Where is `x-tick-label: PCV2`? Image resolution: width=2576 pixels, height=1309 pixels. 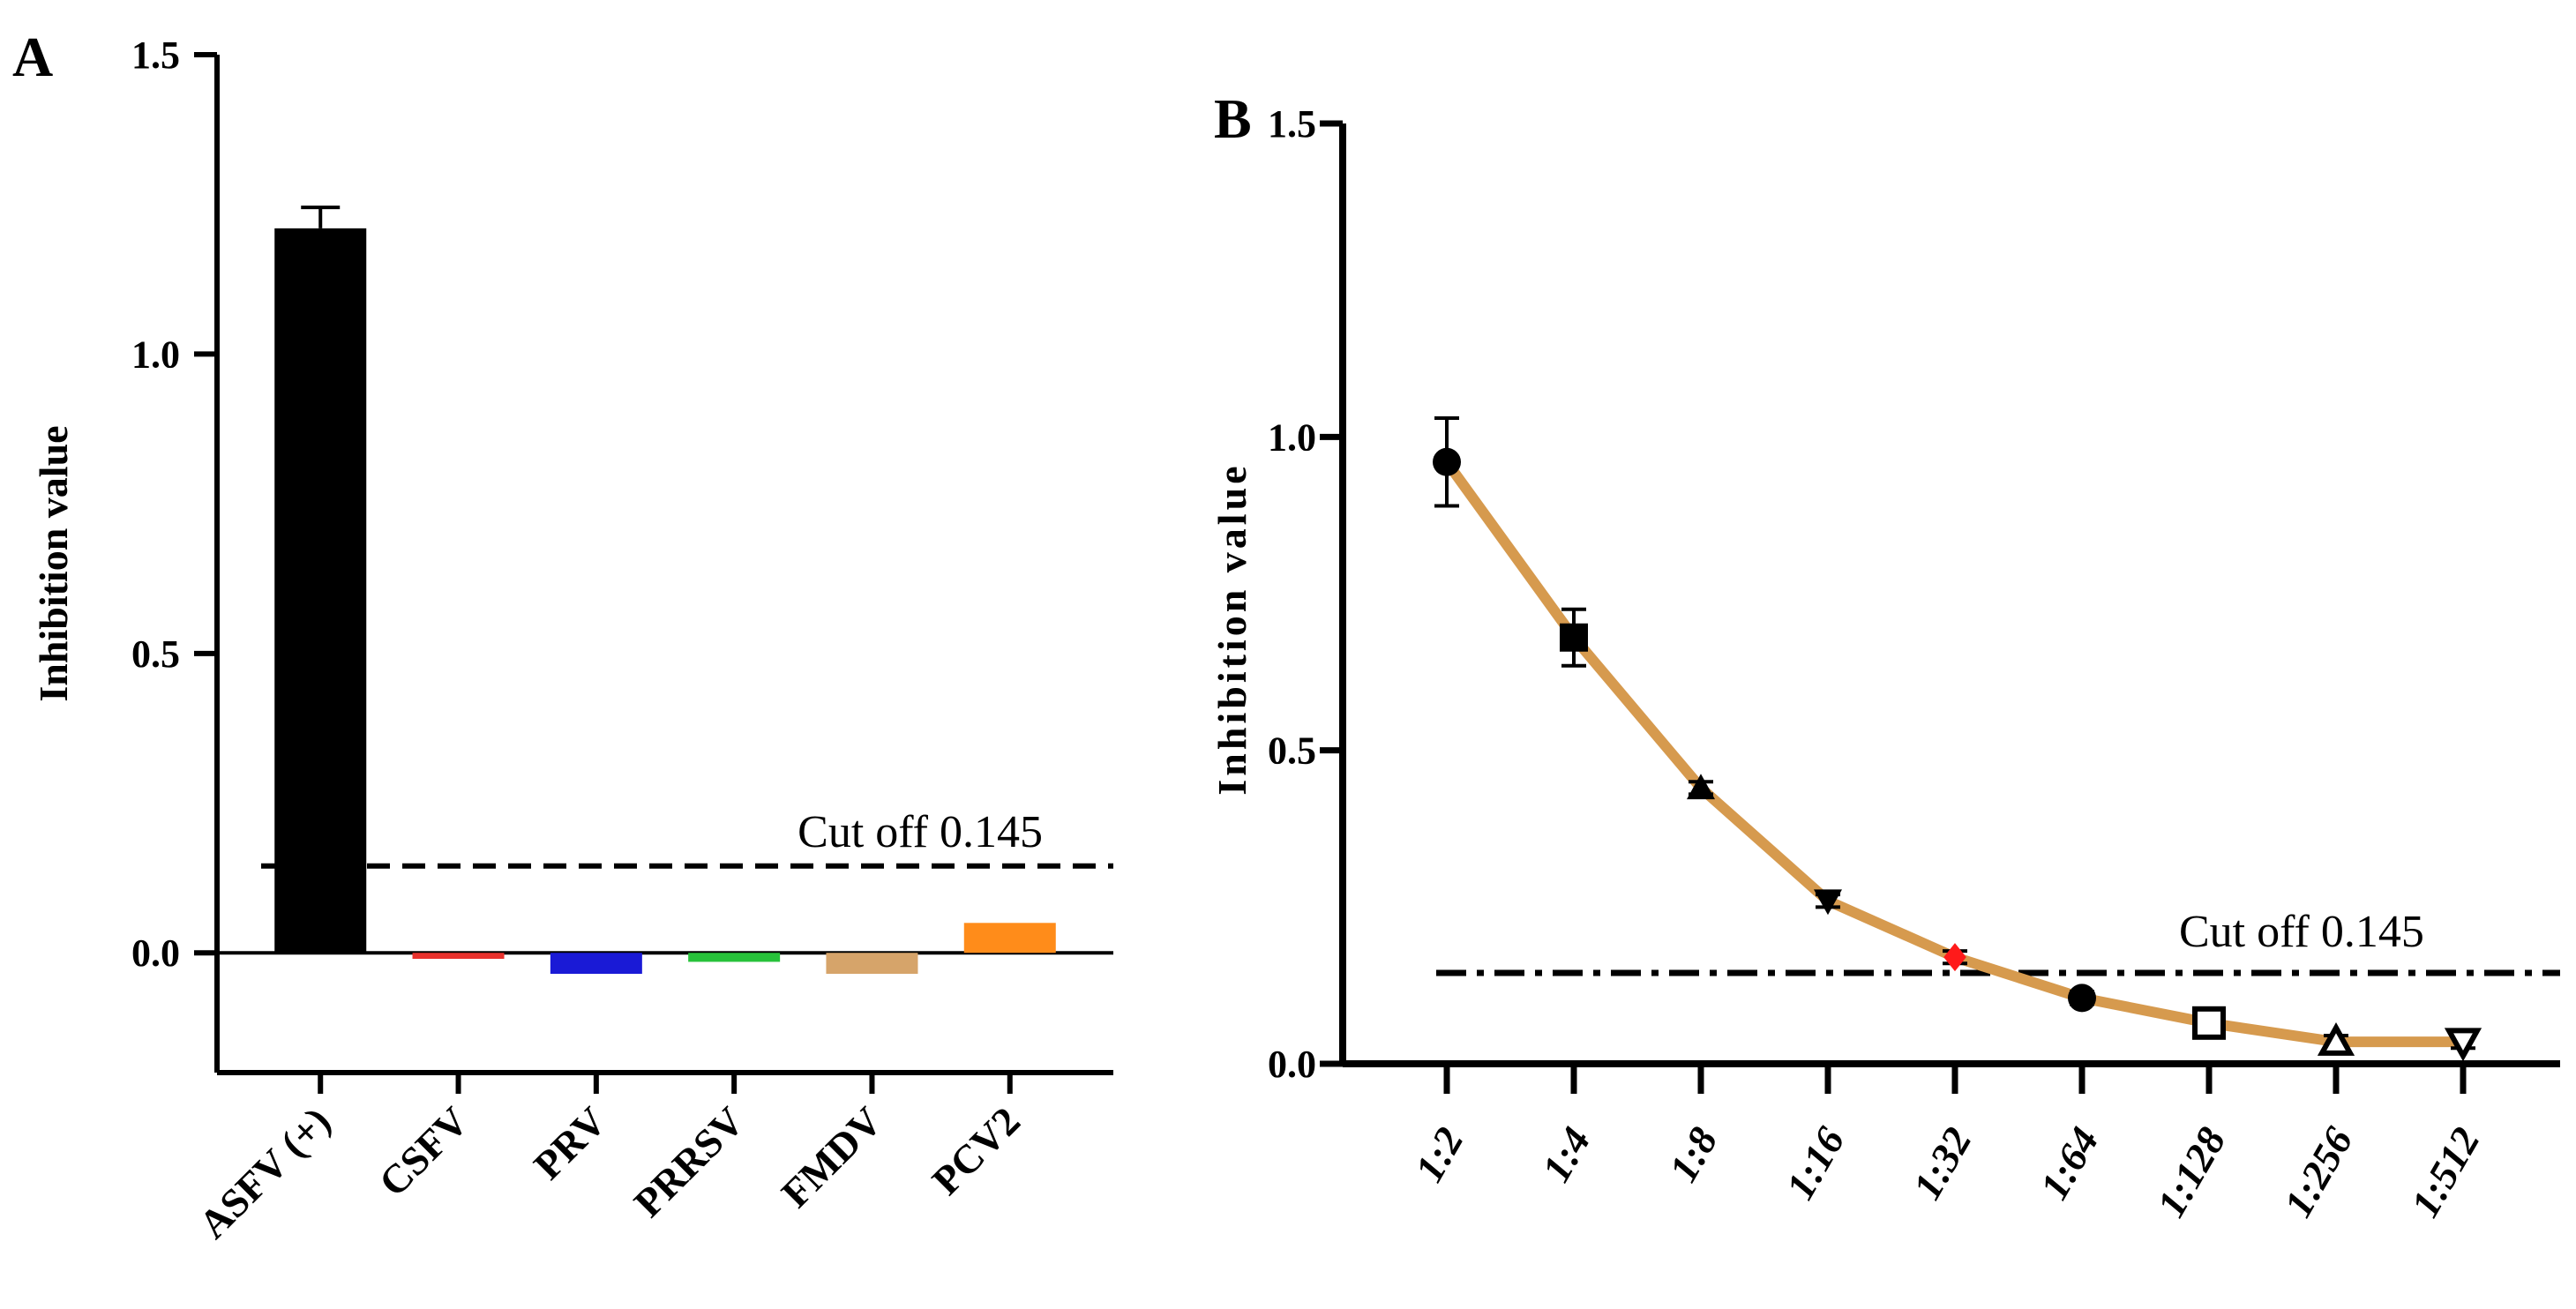 x-tick-label: PCV2 is located at coordinates (977, 1151).